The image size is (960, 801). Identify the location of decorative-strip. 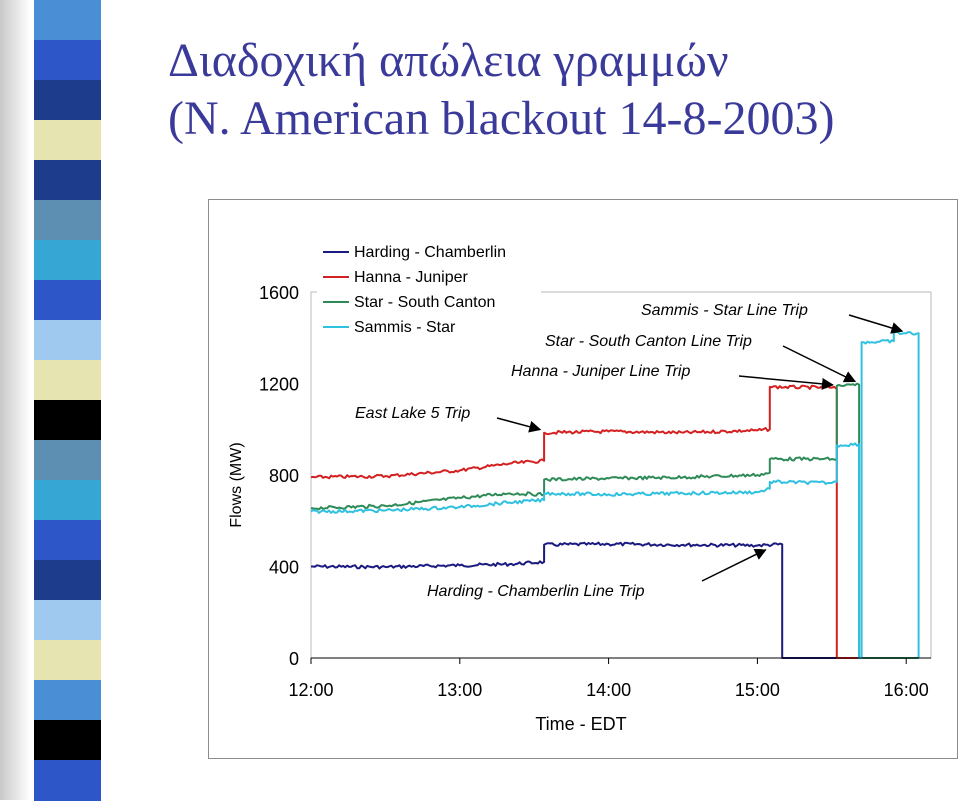
(59, 400).